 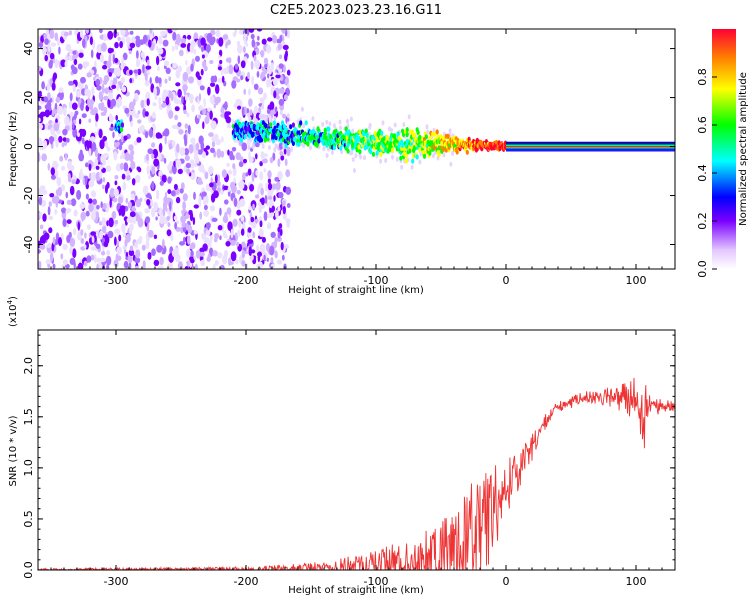 What do you see at coordinates (356, 10) in the screenshot?
I see `figure-title: C2E5.2023.023.23.16.G11` at bounding box center [356, 10].